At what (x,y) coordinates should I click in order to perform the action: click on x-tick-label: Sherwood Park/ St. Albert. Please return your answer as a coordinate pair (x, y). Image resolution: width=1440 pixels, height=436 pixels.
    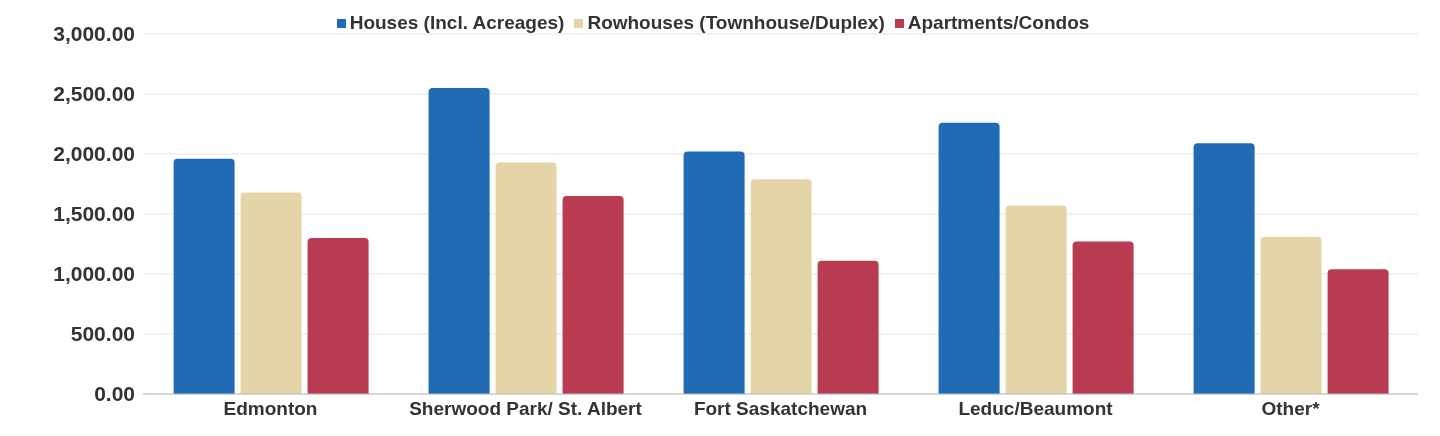
    Looking at the image, I should click on (526, 409).